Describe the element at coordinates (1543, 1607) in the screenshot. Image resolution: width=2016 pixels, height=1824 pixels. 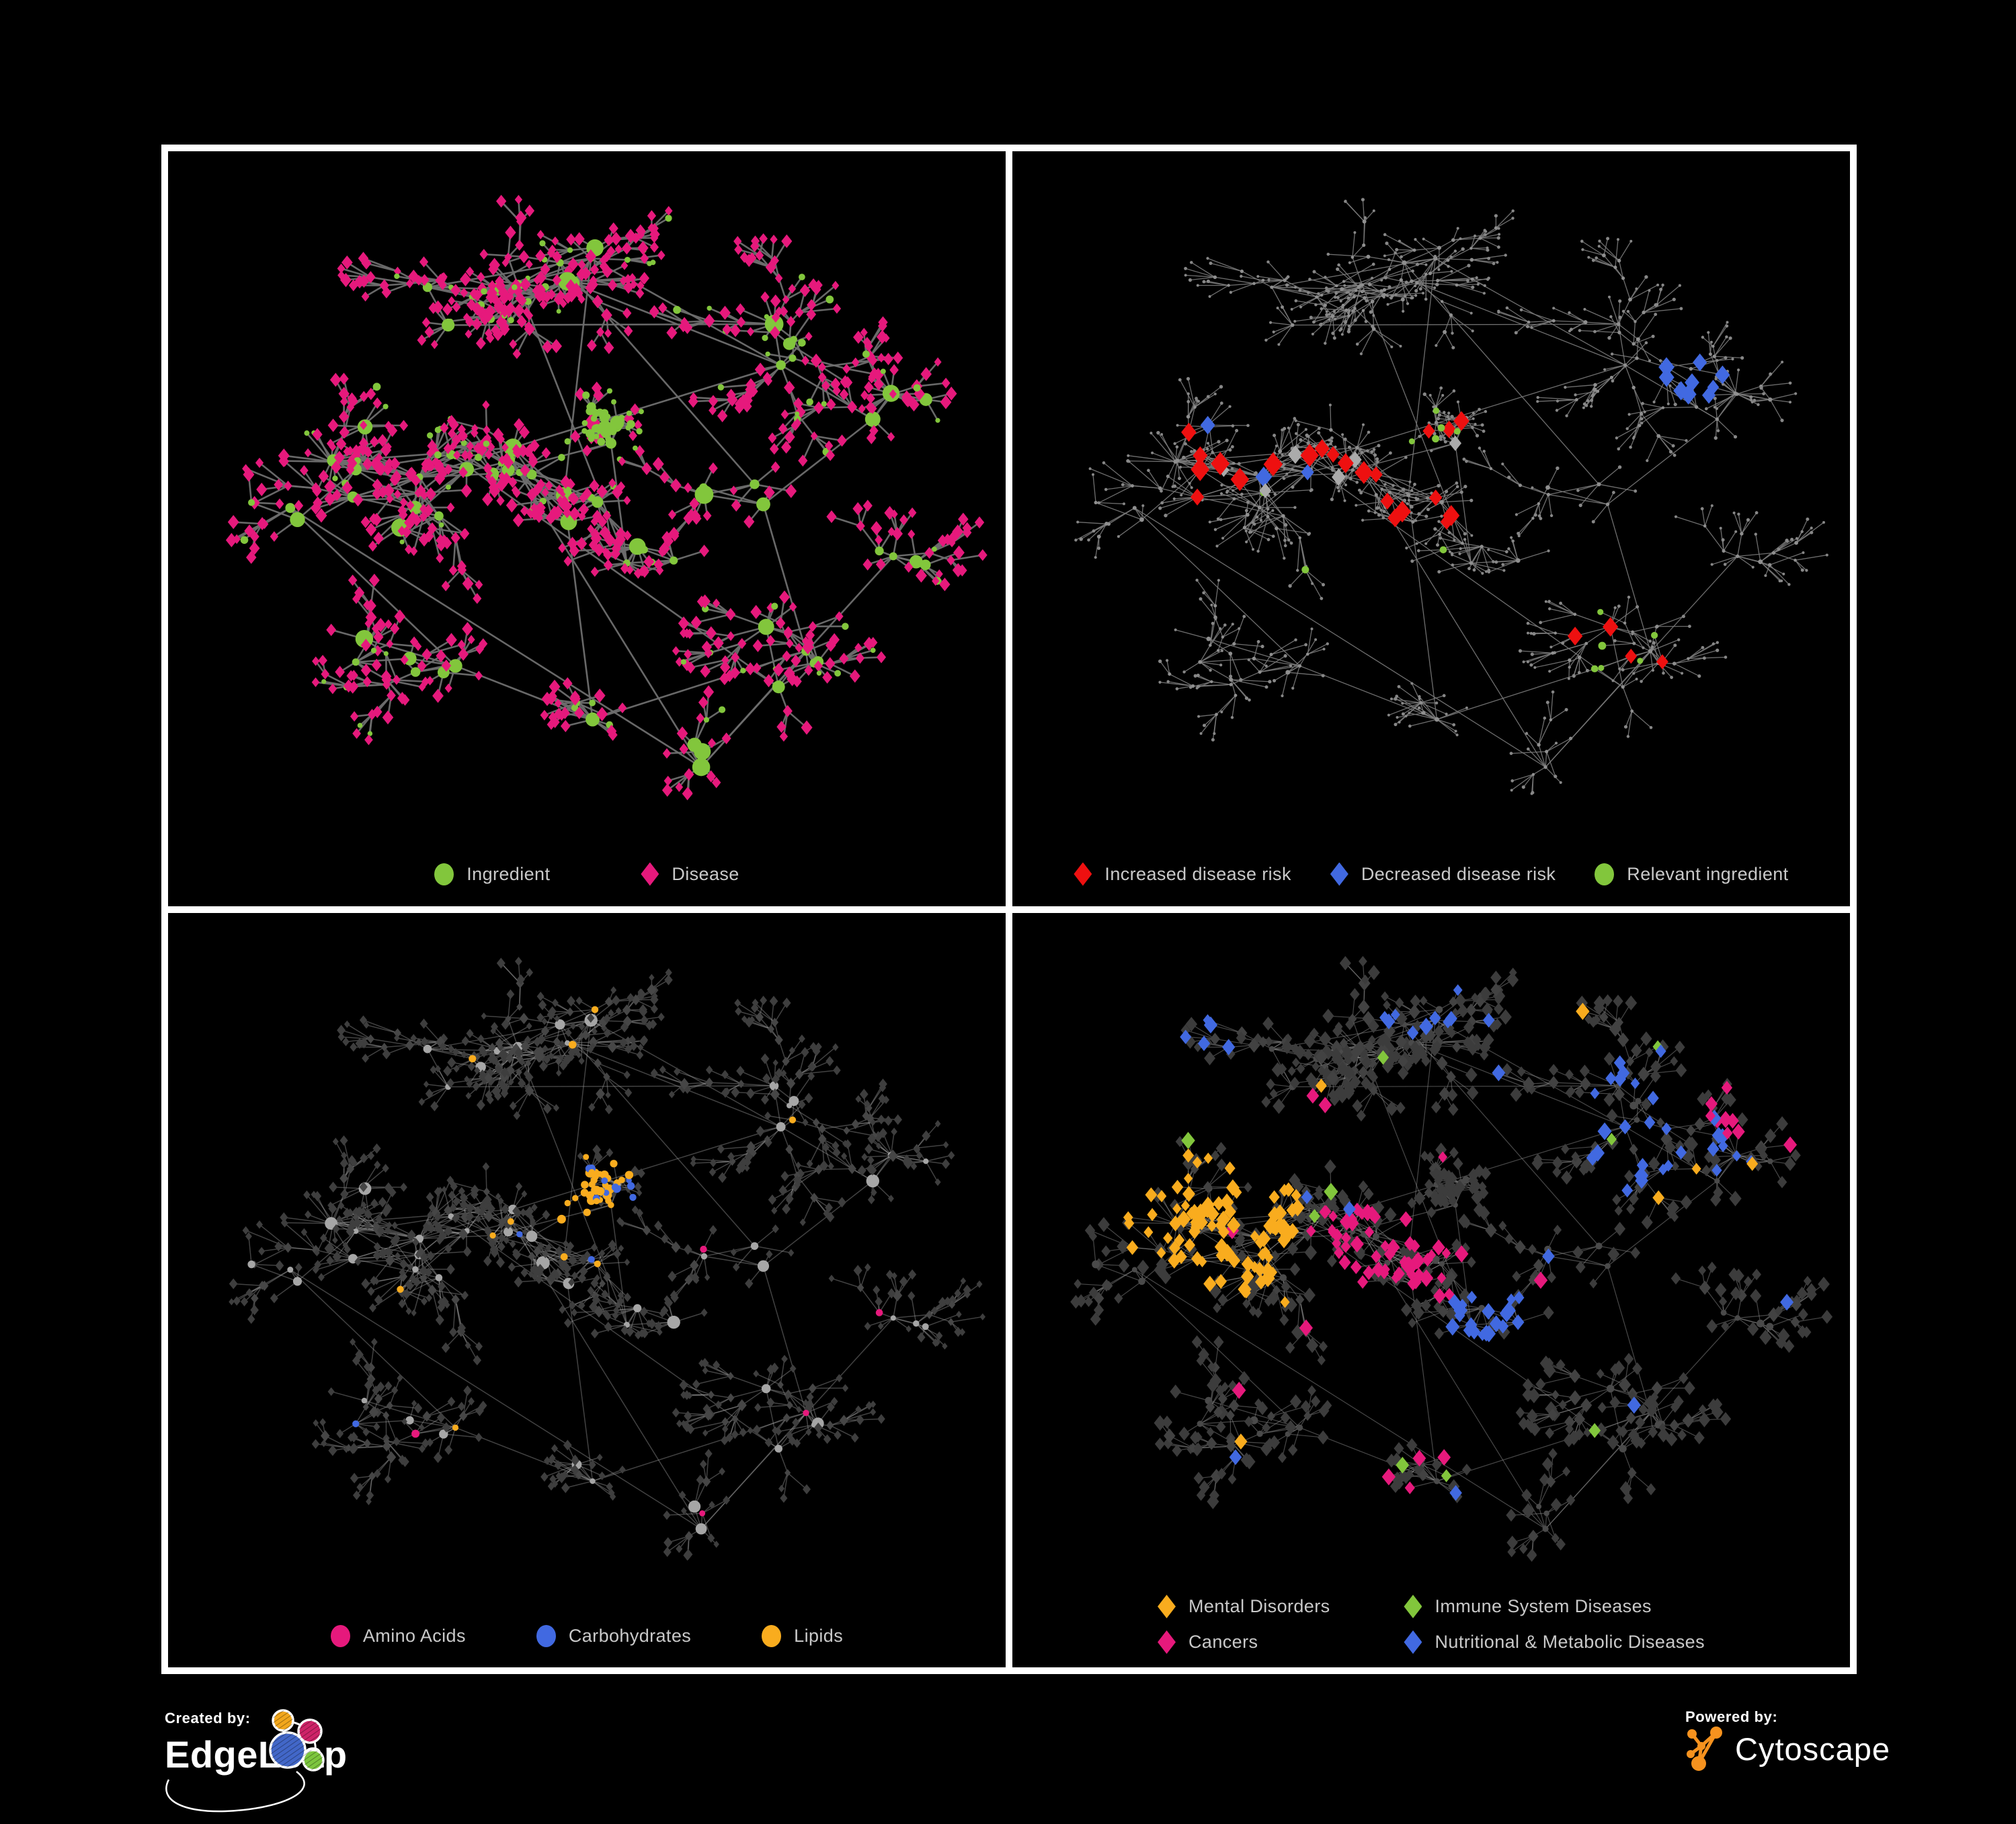
I see `legend-label: Immune System Diseases` at that location.